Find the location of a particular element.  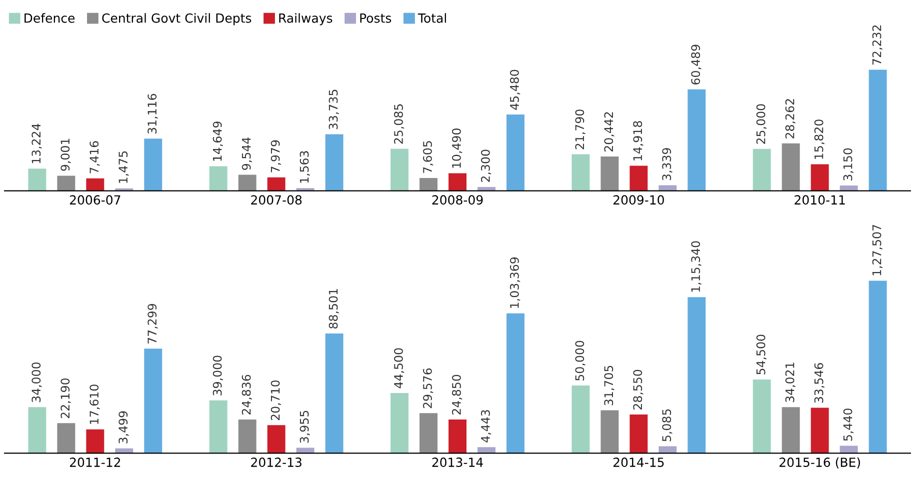

data-label: 44,500 is located at coordinates (399, 368).